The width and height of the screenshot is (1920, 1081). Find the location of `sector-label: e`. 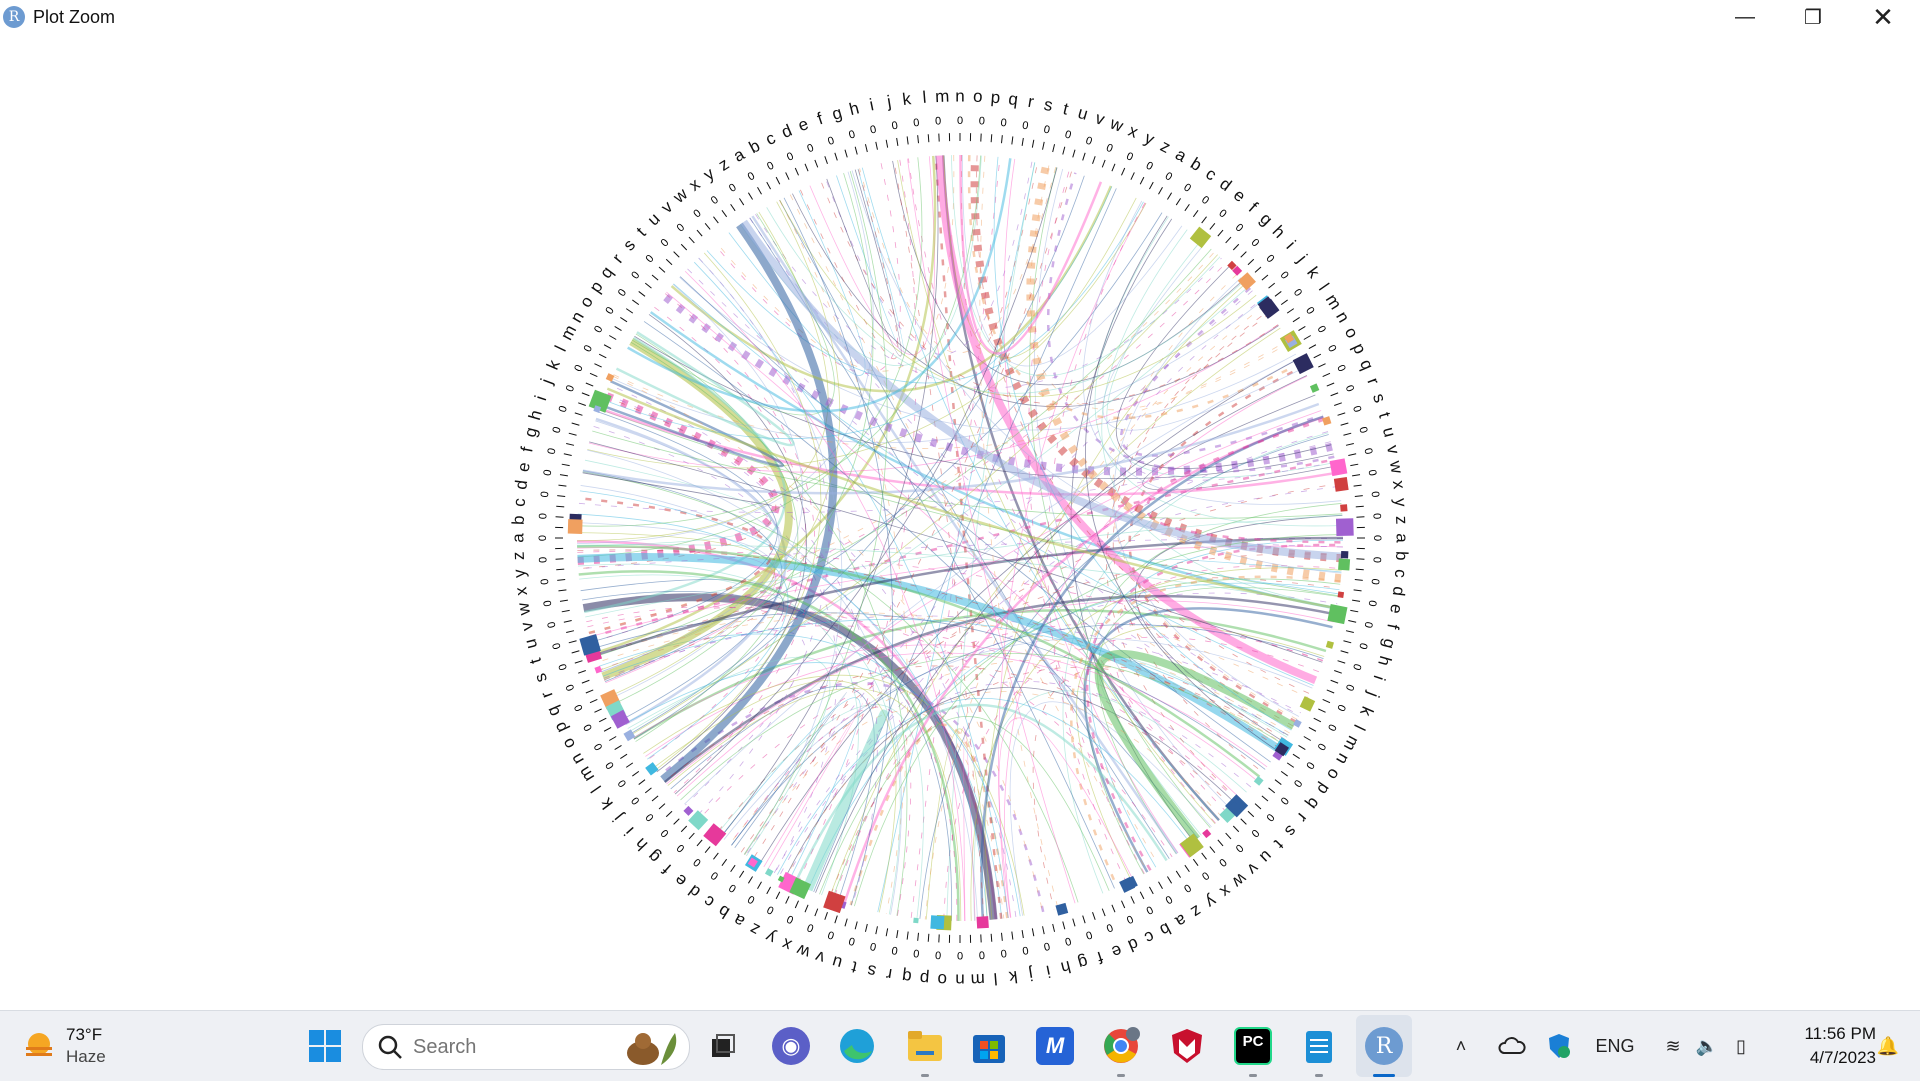

sector-label: e is located at coordinates (1117, 951).